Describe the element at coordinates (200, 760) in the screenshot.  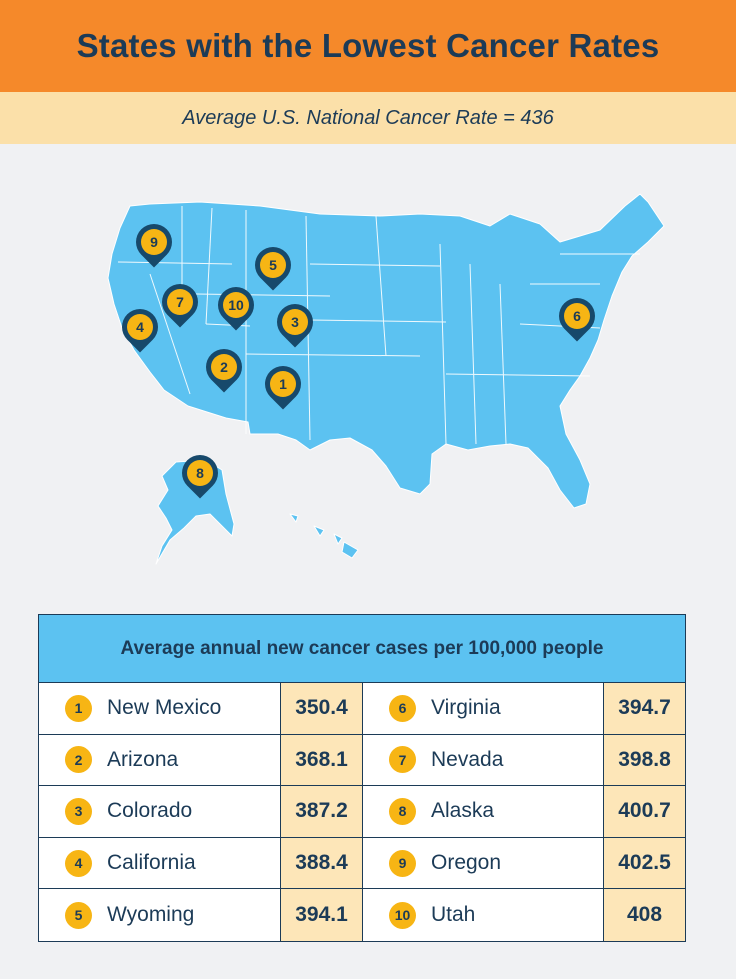
I see `table-row: 2 Arizona 368.1` at that location.